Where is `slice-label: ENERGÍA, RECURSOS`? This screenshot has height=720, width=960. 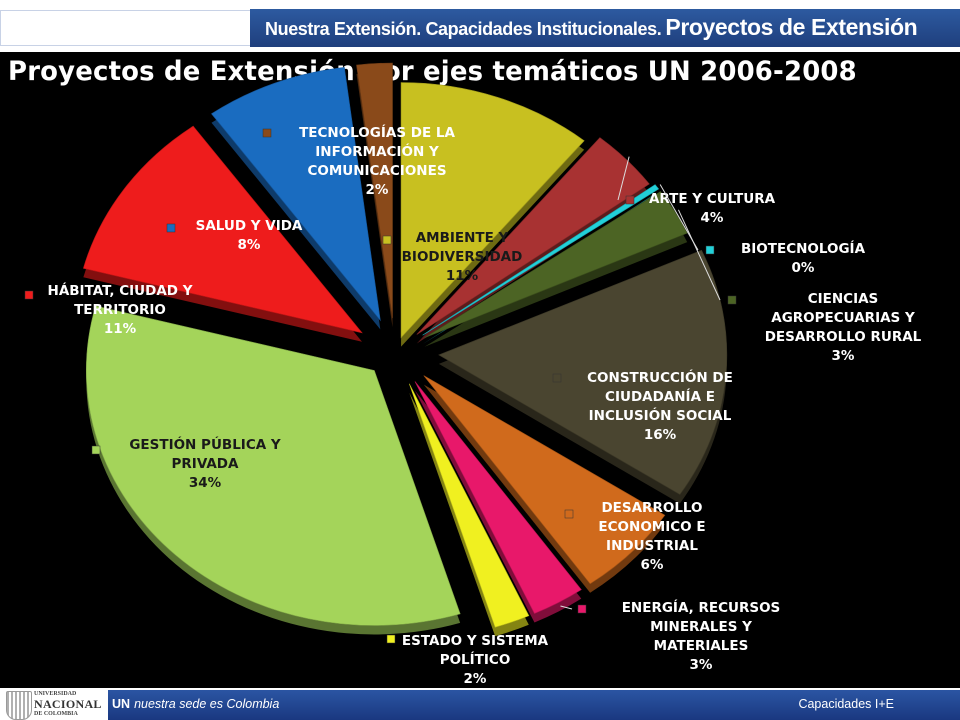 slice-label: ENERGÍA, RECURSOS is located at coordinates (701, 607).